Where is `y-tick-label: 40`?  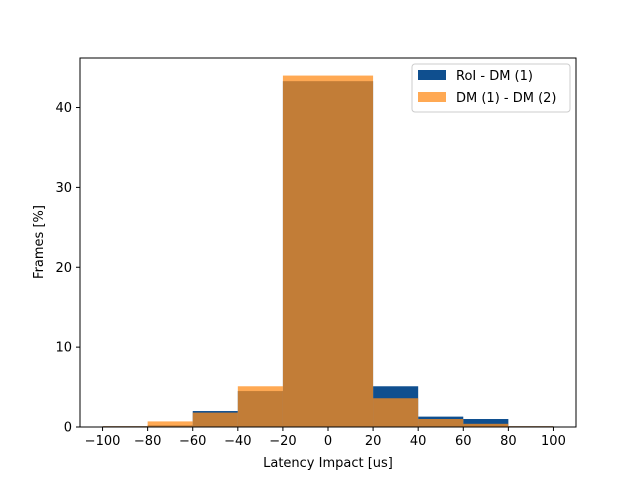 y-tick-label: 40 is located at coordinates (63, 108).